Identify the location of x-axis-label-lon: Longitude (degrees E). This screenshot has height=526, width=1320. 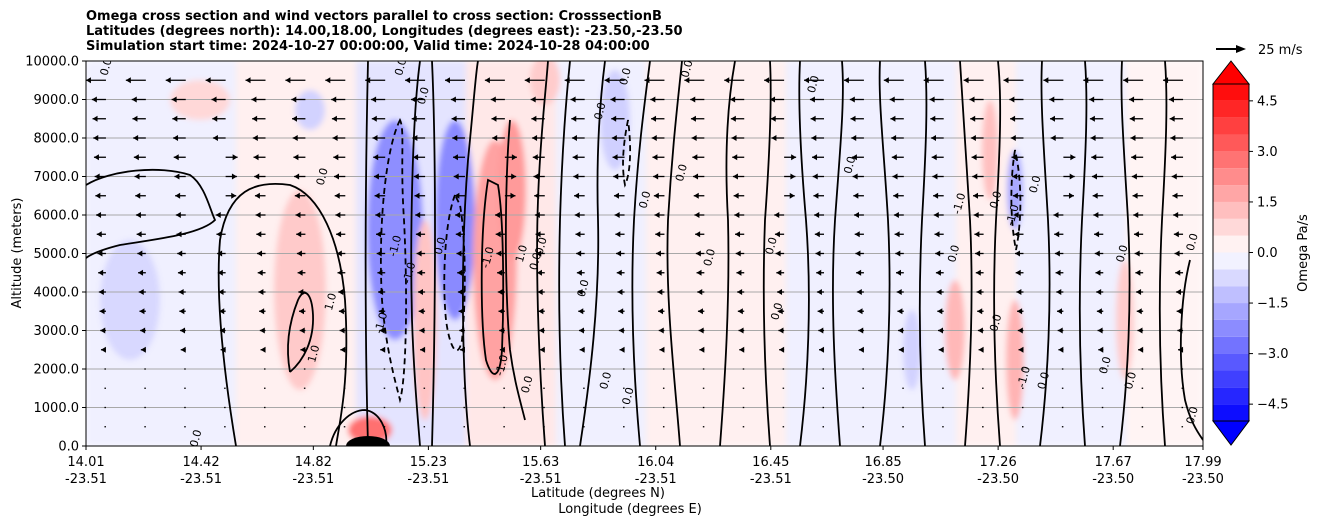
(630, 509).